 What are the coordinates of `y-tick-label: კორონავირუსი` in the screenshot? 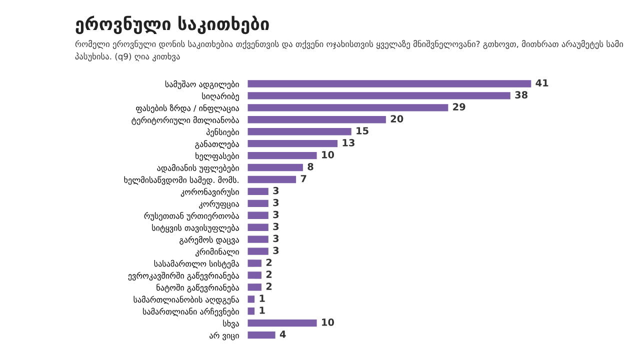 It's located at (209, 192).